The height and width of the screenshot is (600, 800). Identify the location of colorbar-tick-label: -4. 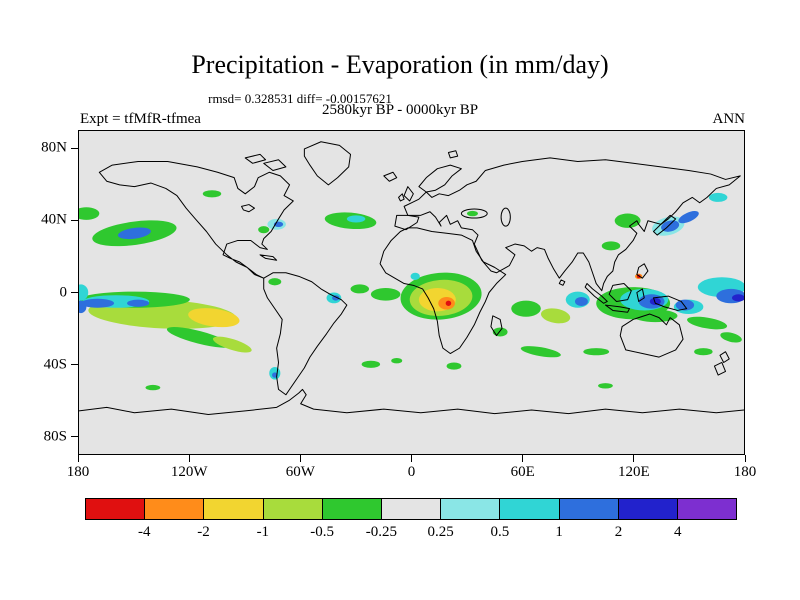
(144, 532).